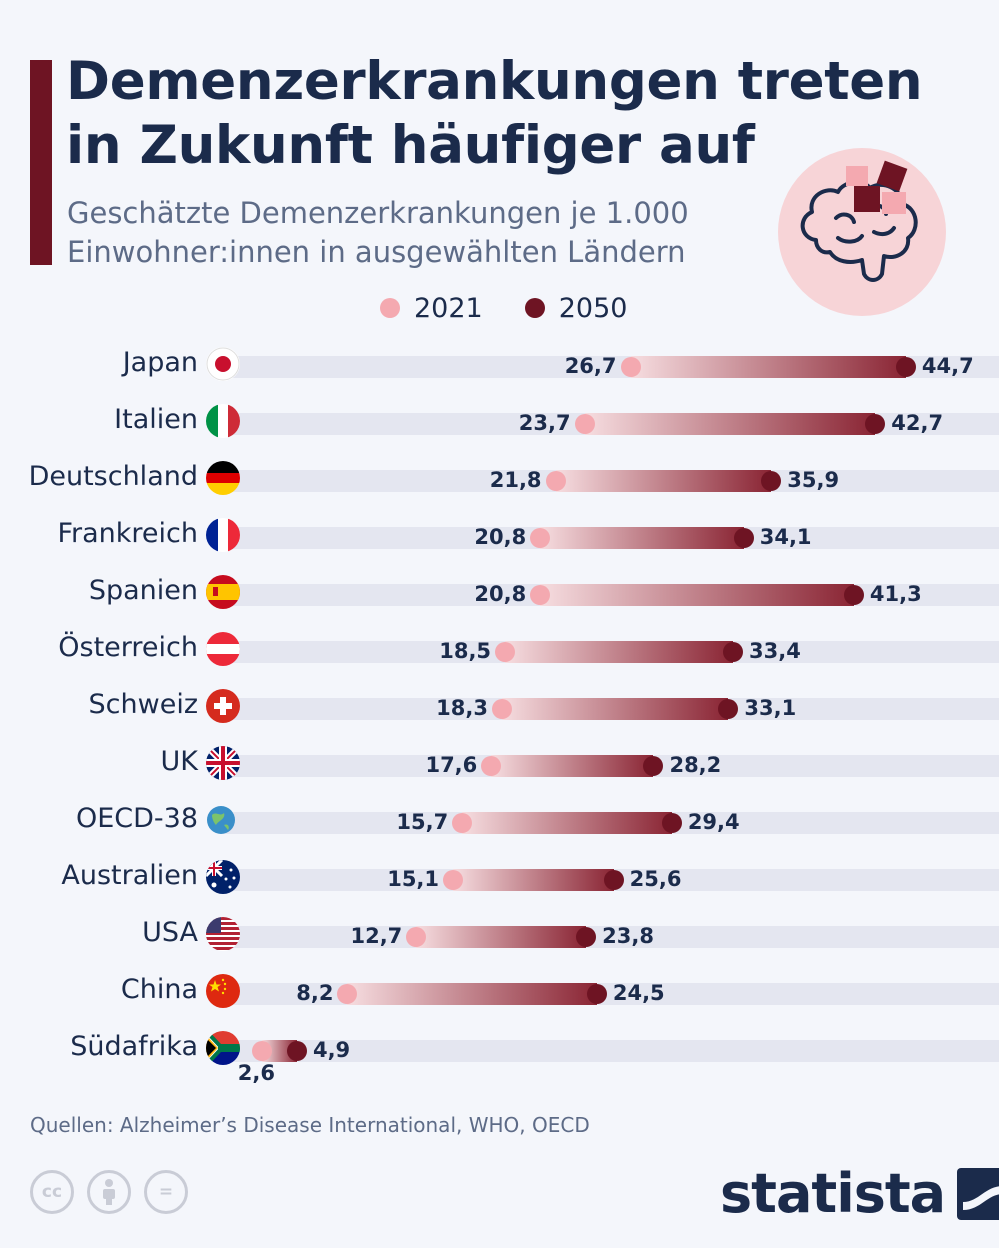 Image resolution: width=999 pixels, height=1248 pixels. Describe the element at coordinates (223, 421) in the screenshot. I see `italy-flag-icon` at that location.